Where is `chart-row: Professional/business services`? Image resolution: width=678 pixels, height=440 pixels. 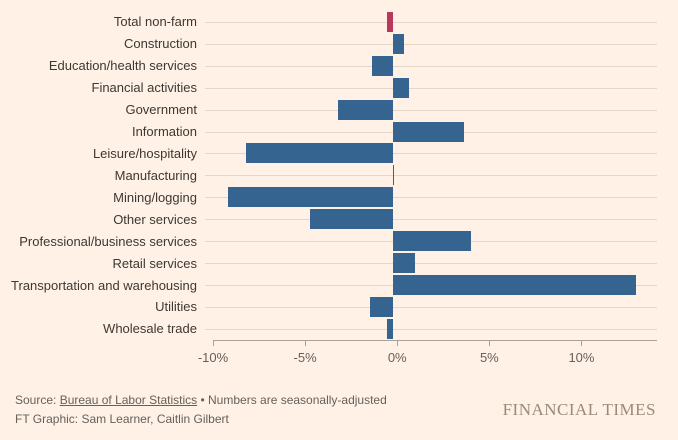
chart-row: Professional/business services is located at coordinates (339, 241).